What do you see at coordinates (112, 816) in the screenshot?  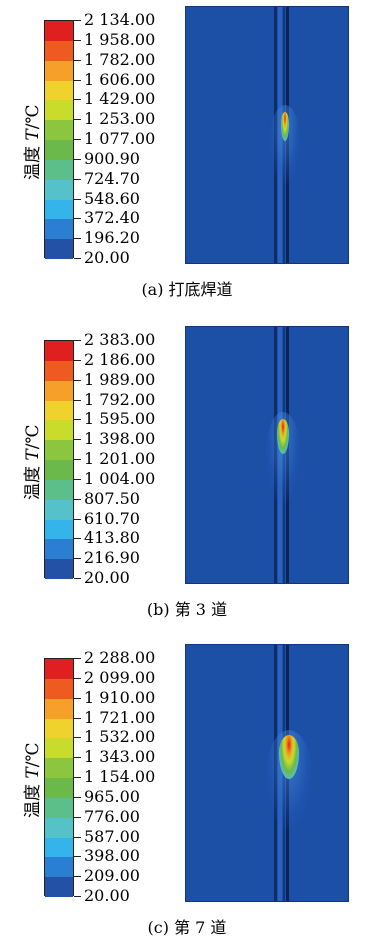 I see `color-bar-label: 776.00` at bounding box center [112, 816].